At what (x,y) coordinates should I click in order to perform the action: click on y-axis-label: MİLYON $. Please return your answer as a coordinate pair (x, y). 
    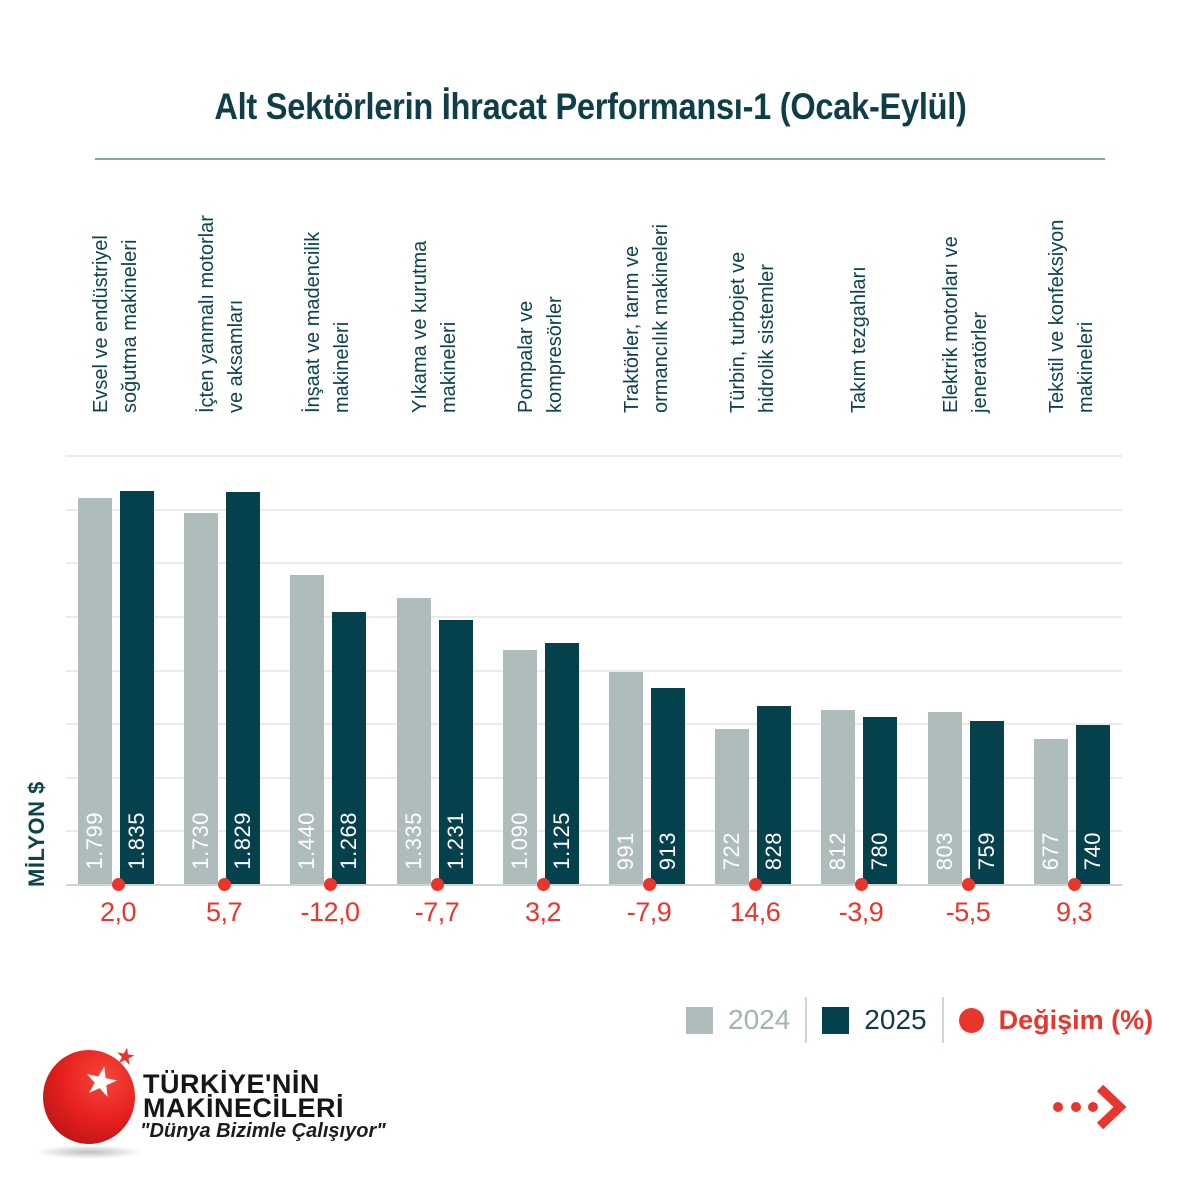
    Looking at the image, I should click on (36, 834).